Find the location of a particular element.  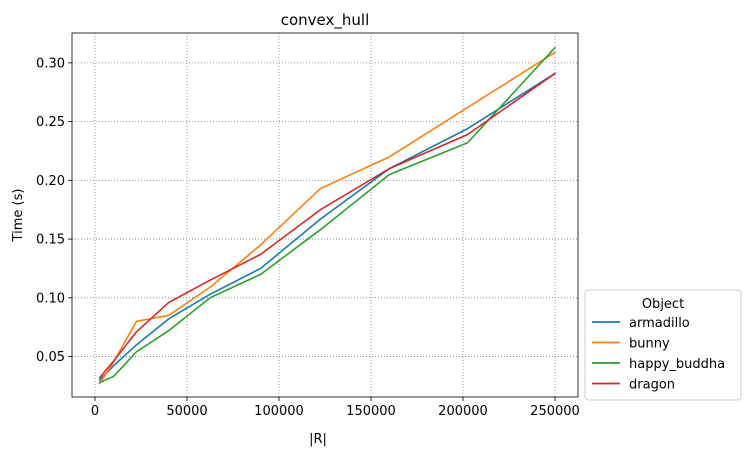

legend-label-armadillo: armadillo is located at coordinates (659, 323).